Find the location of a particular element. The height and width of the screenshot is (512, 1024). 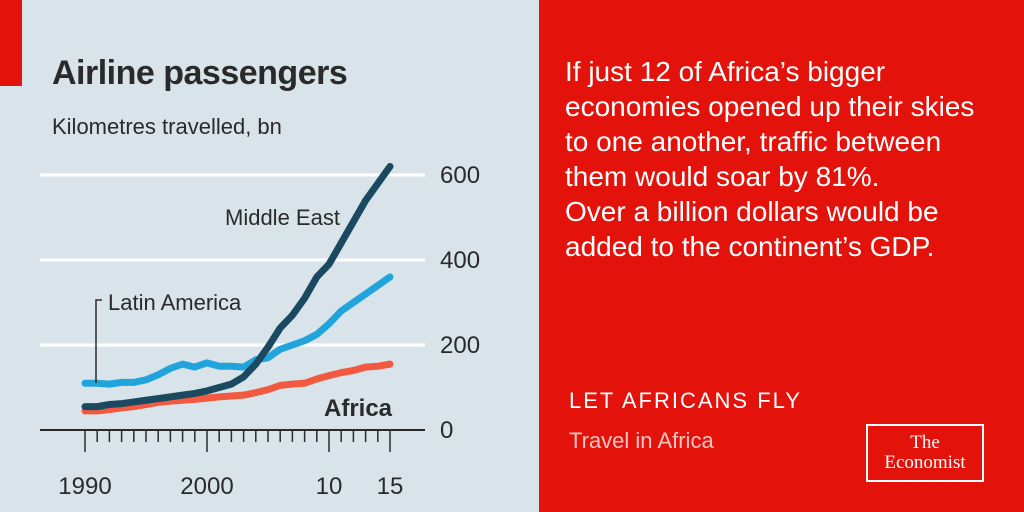

series-line-middle-east is located at coordinates (237, 287).